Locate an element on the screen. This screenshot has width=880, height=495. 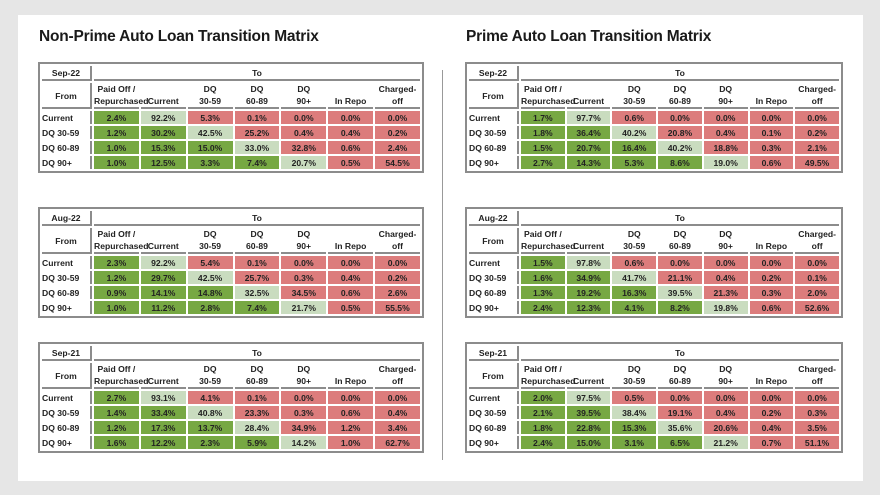
matrix-cell: 3.1% is located at coordinates (634, 442).